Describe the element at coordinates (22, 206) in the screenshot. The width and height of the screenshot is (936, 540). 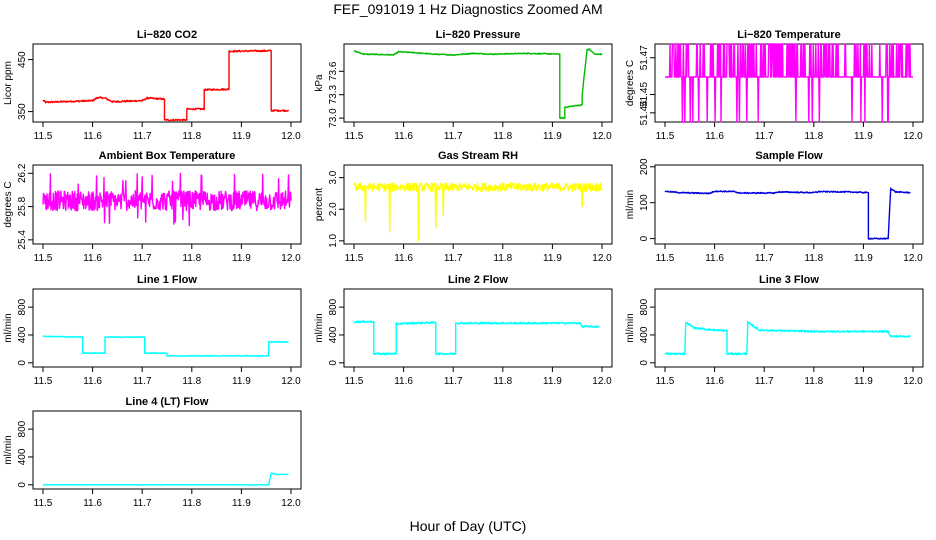
I see `y-tick-label: 25.8` at that location.